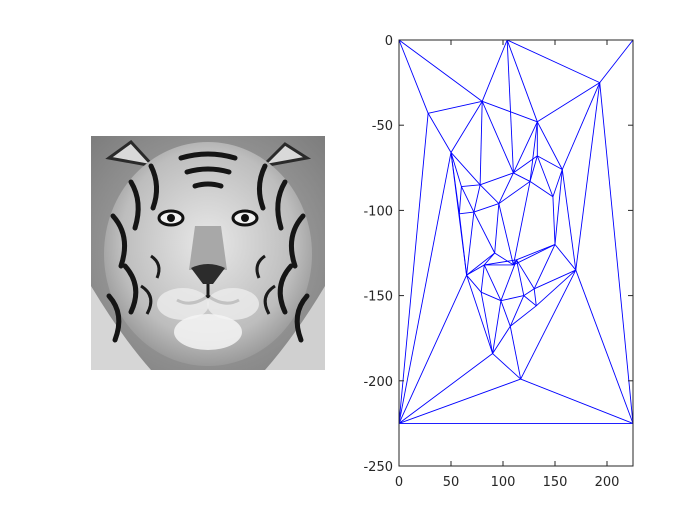 This screenshot has width=700, height=525. Describe the element at coordinates (378, 297) in the screenshot. I see `y-tick-label: -150` at that location.